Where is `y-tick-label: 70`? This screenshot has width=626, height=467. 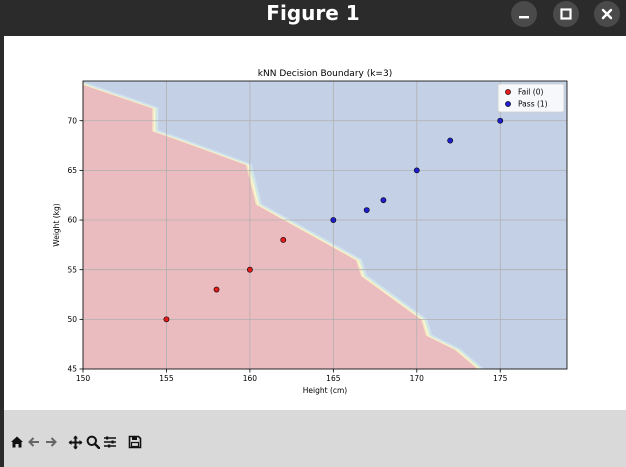 y-tick-label: 70 is located at coordinates (72, 120).